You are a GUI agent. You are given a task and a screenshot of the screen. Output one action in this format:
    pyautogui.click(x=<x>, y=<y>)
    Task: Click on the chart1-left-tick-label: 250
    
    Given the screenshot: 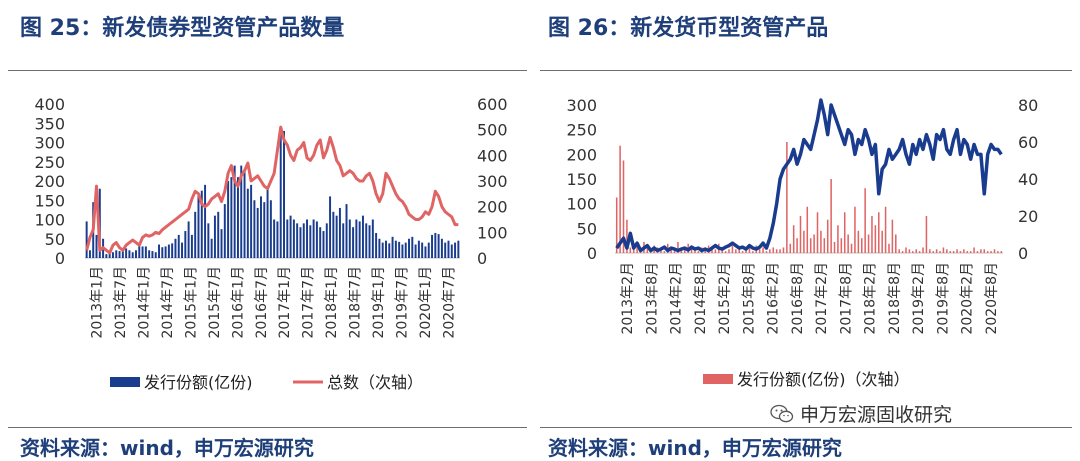 What is the action you would take?
    pyautogui.click(x=49, y=162)
    